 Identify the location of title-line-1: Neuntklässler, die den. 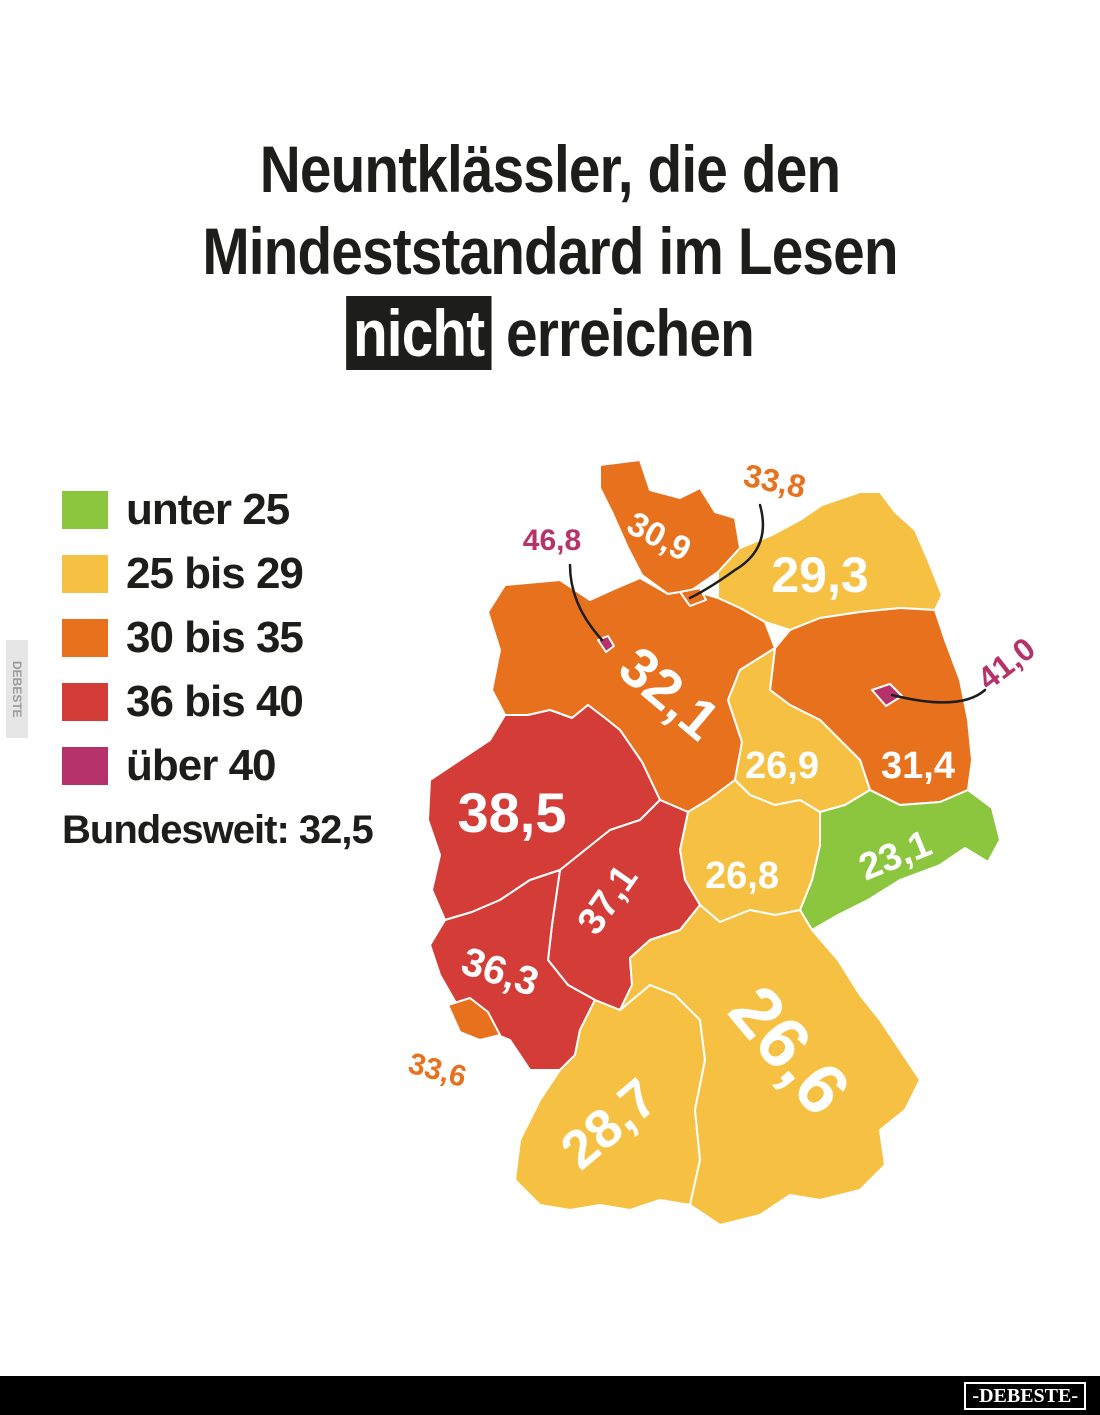
(550, 169).